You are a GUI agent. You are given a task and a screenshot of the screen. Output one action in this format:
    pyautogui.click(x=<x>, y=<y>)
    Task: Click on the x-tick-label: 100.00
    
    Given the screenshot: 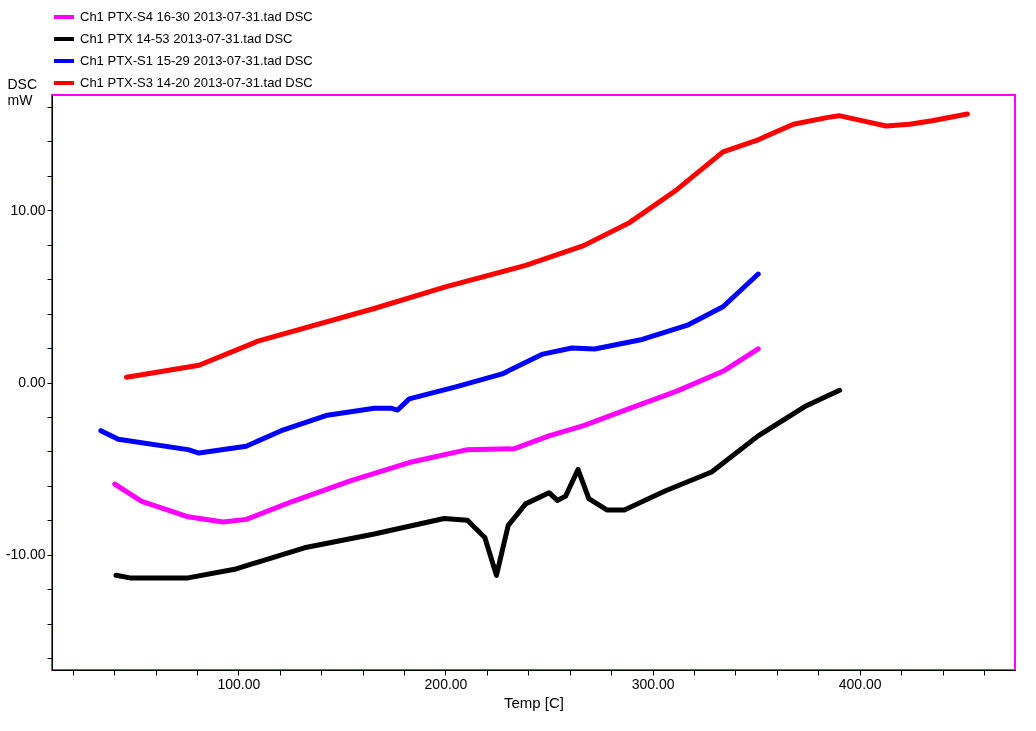 What is the action you would take?
    pyautogui.click(x=239, y=683)
    